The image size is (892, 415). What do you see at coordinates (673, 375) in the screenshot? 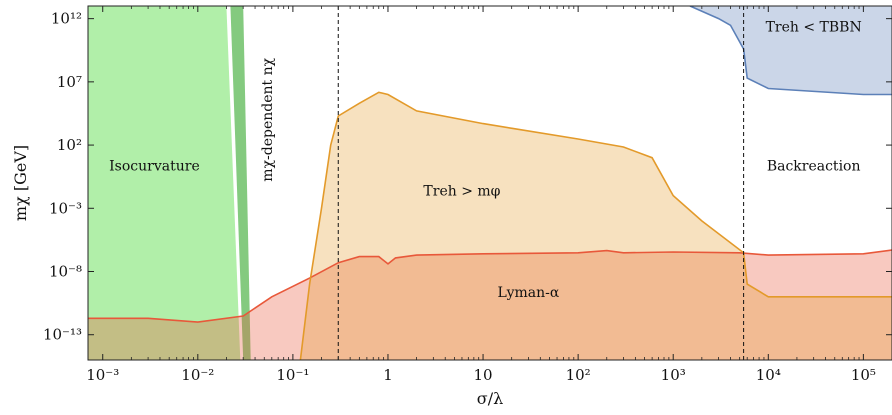
I see `x-tick-label: 10³` at bounding box center [673, 375].